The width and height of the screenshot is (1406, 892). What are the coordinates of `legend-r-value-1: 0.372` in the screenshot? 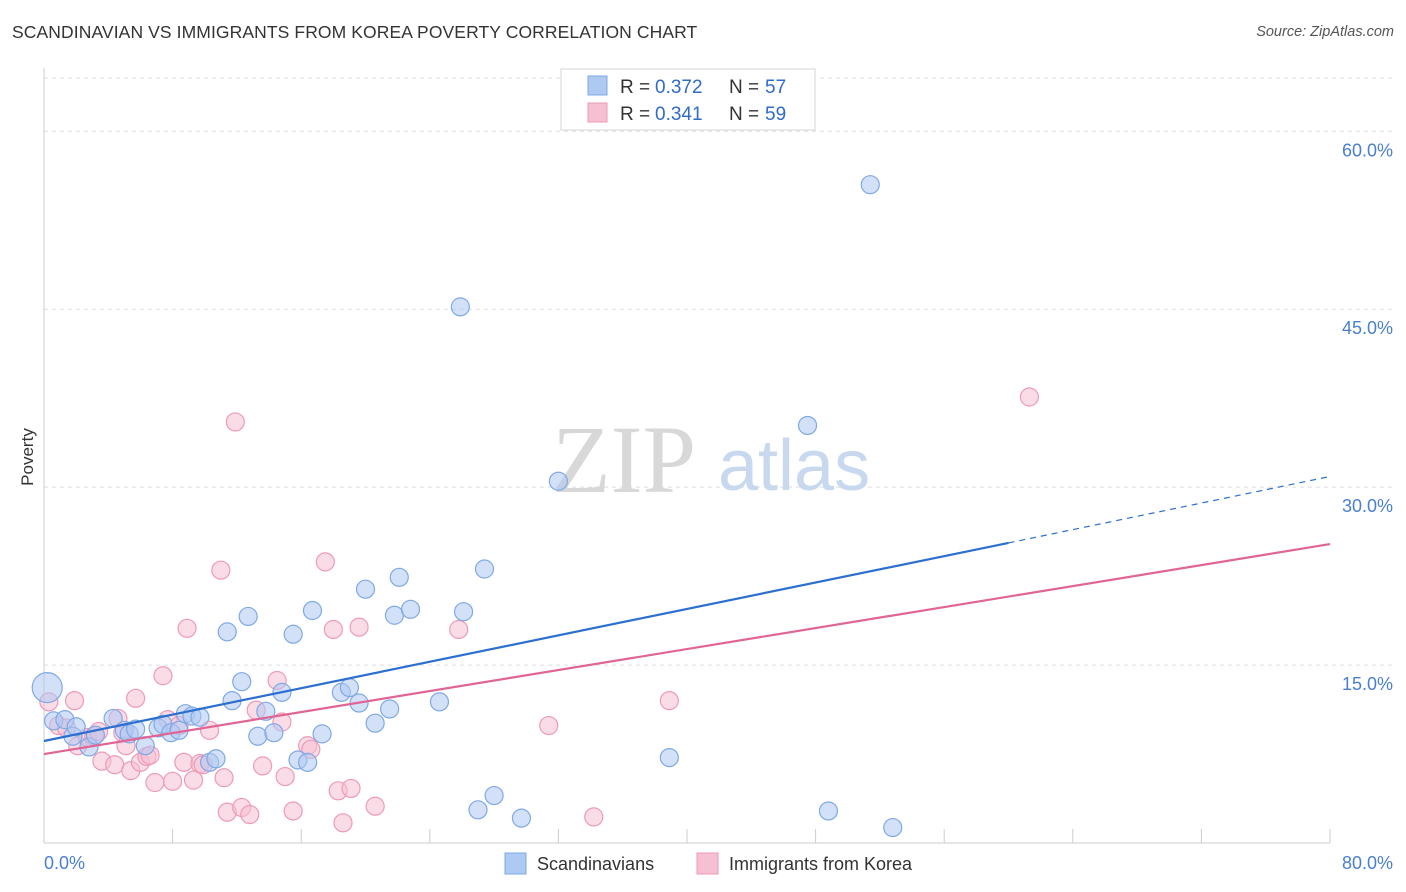 It's located at (679, 87).